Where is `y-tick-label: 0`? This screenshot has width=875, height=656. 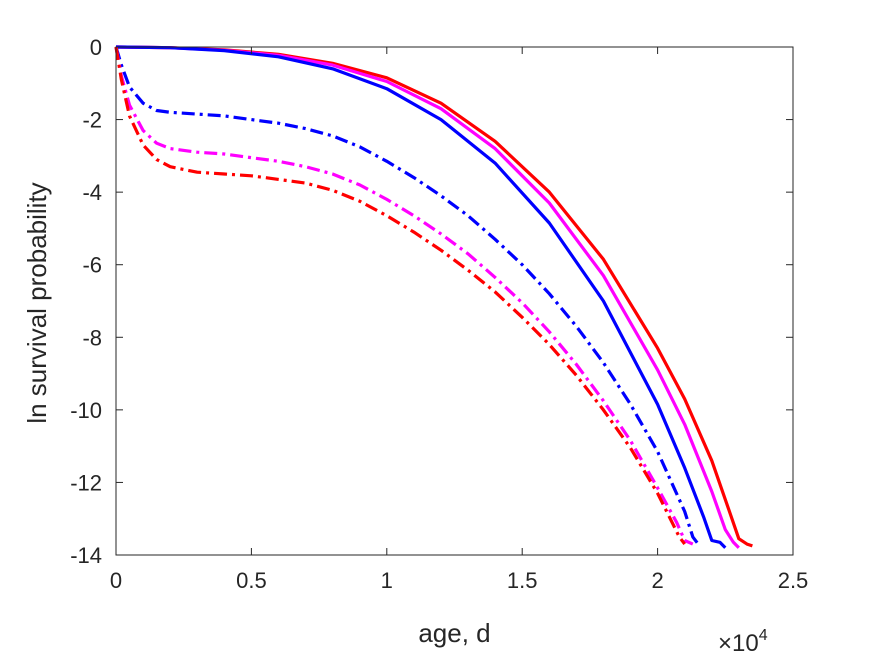 y-tick-label: 0 is located at coordinates (96, 47).